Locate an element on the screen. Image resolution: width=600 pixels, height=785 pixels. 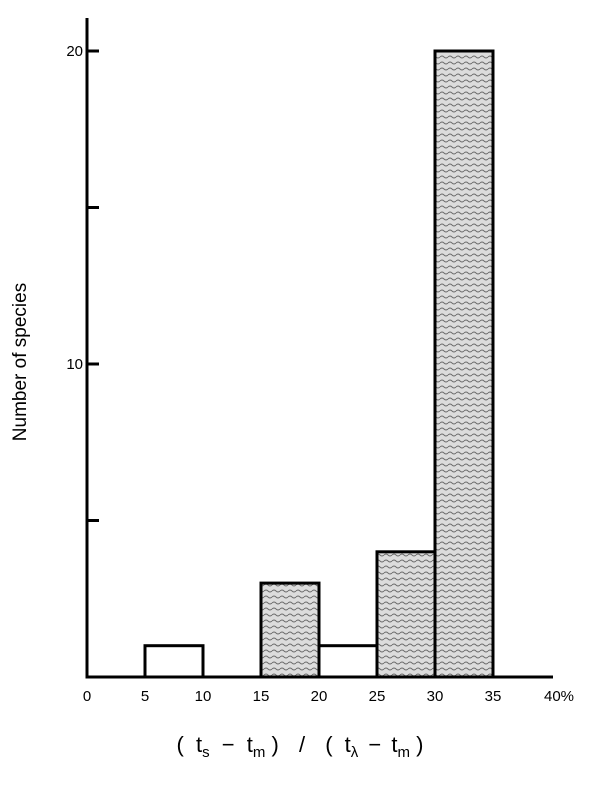
y-tick-label: 20 is located at coordinates (74, 51).